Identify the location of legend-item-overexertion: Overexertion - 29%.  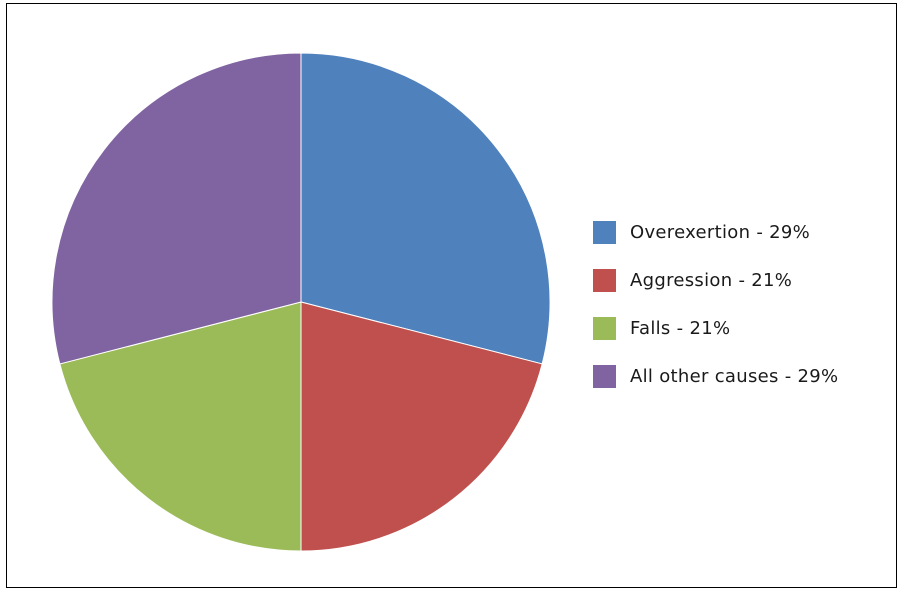
(743, 232).